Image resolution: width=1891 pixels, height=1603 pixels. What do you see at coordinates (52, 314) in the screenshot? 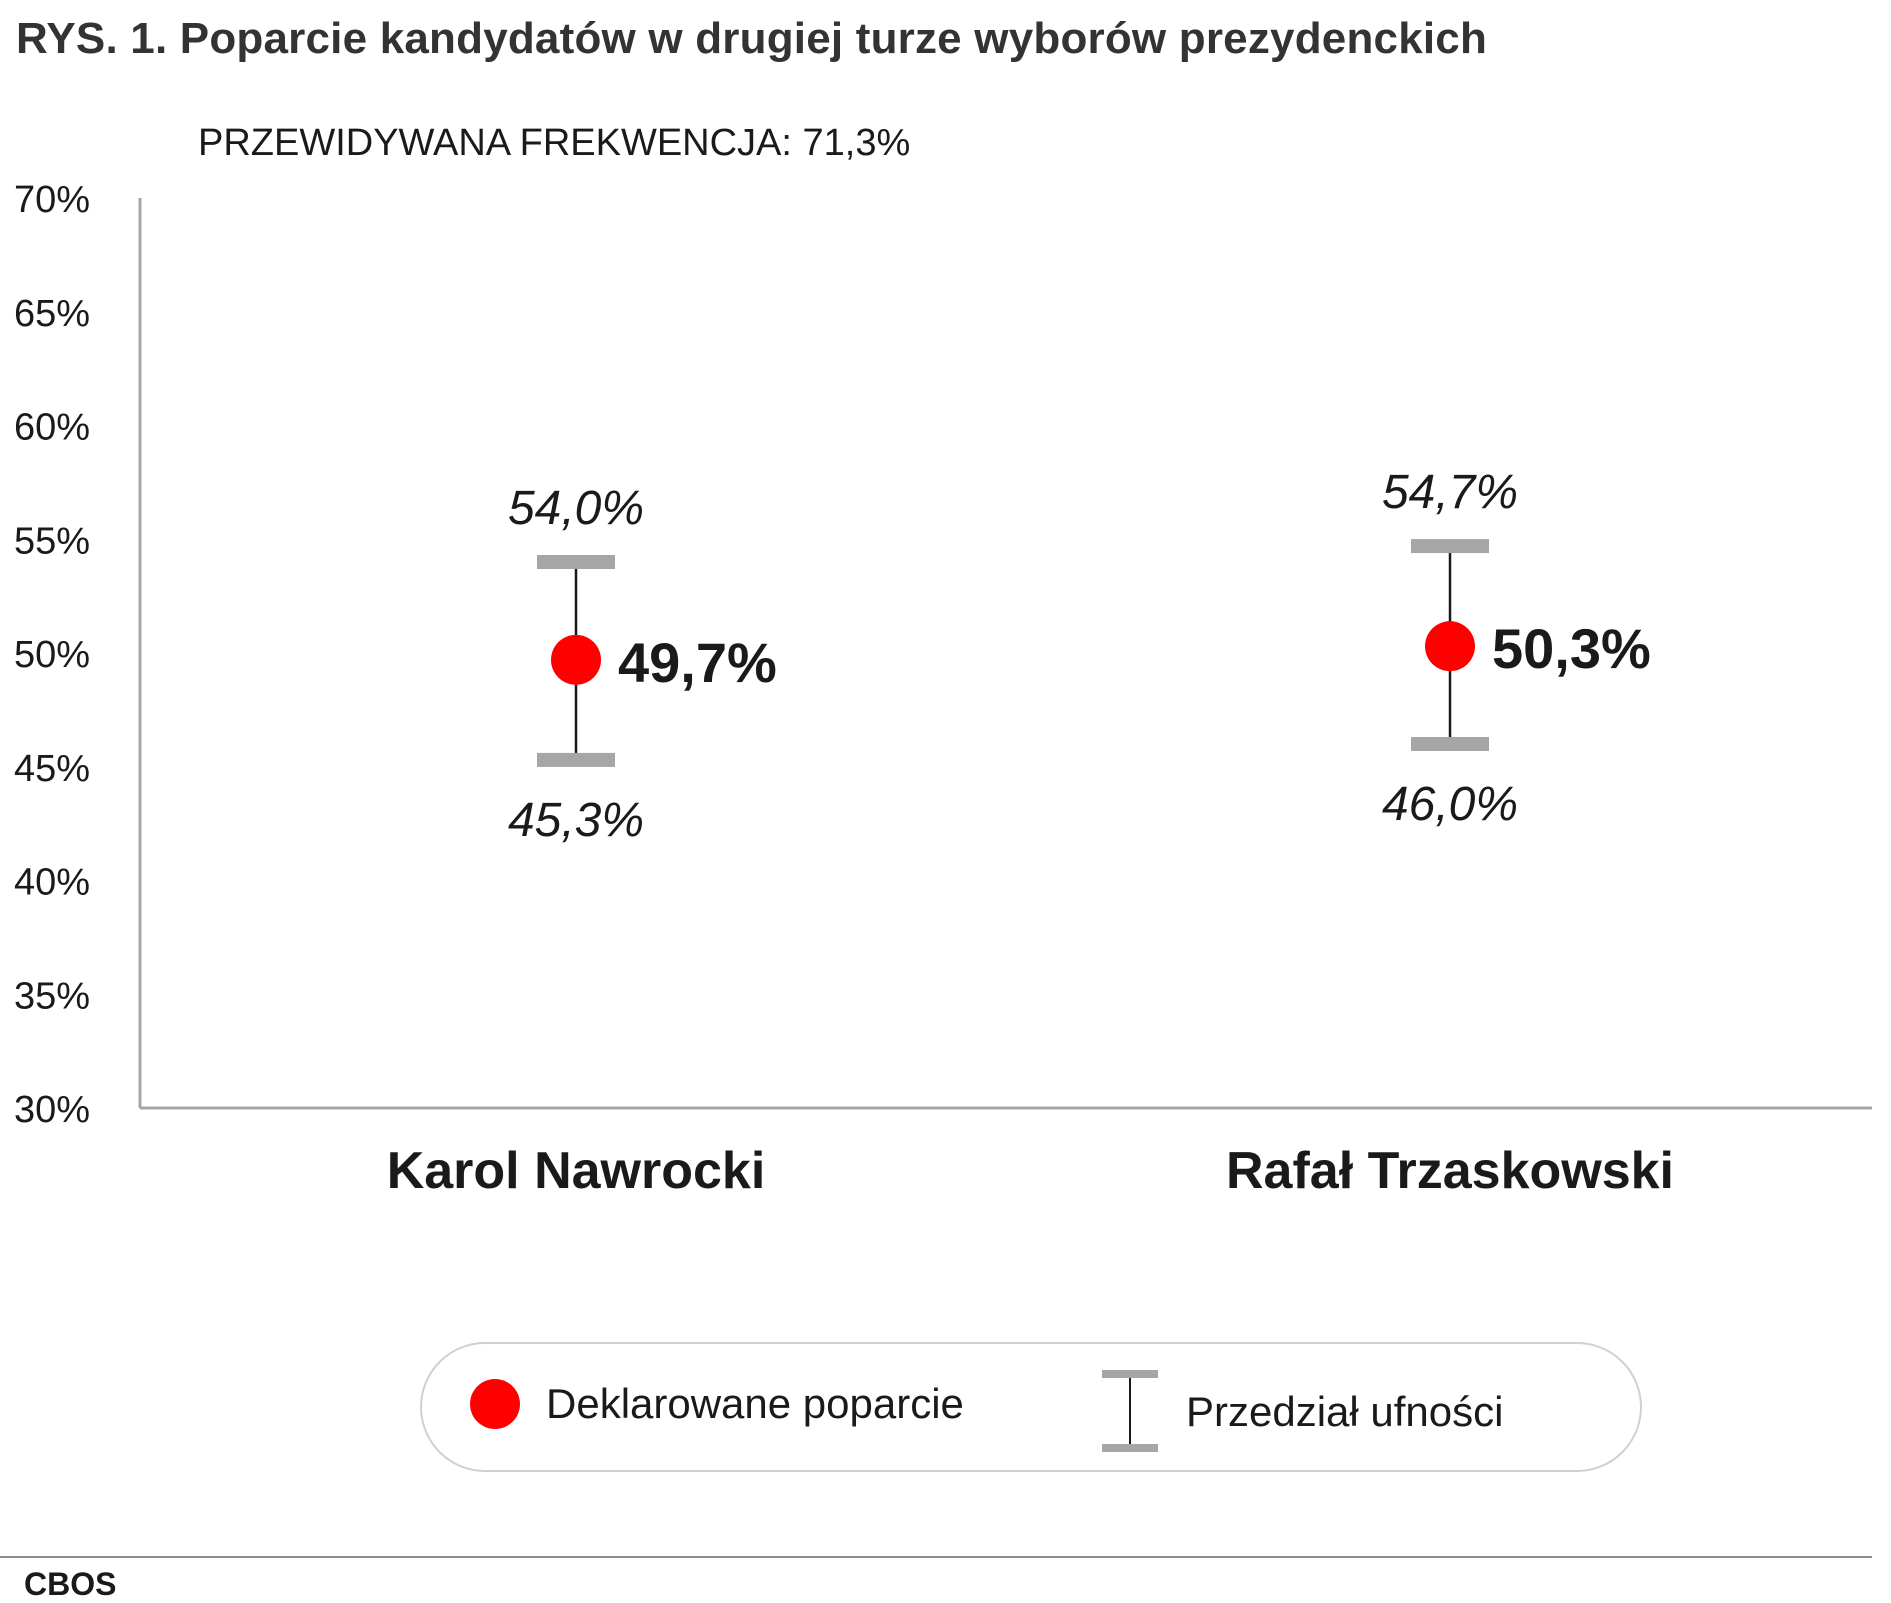
I see `y-tick-label: 65%` at bounding box center [52, 314].